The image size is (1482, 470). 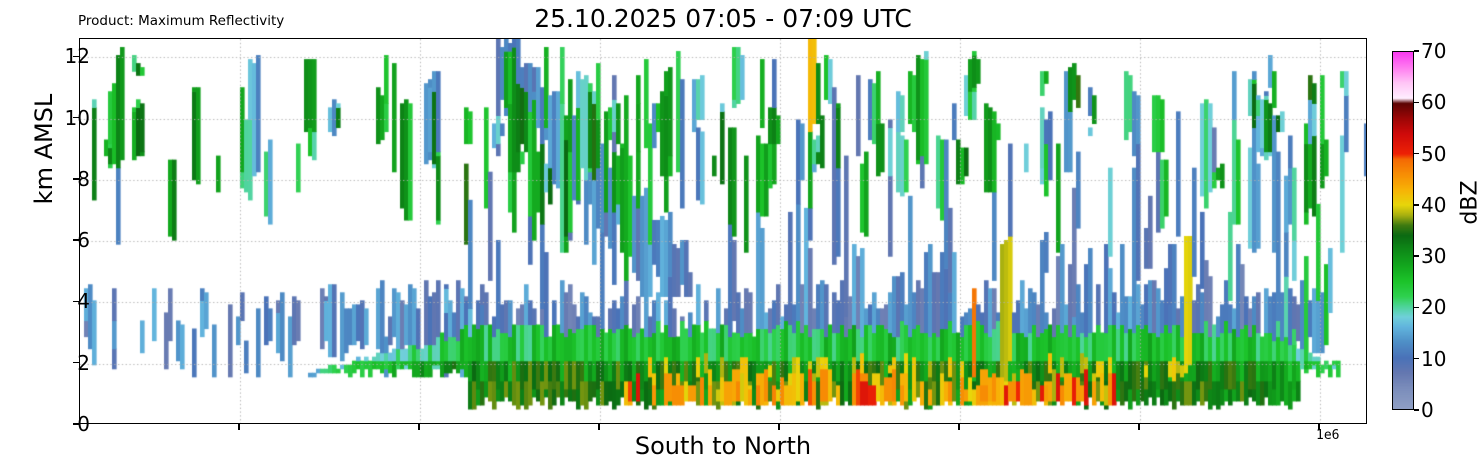 What do you see at coordinates (1328, 435) in the screenshot?
I see `x-axis-offset-label: 1e6` at bounding box center [1328, 435].